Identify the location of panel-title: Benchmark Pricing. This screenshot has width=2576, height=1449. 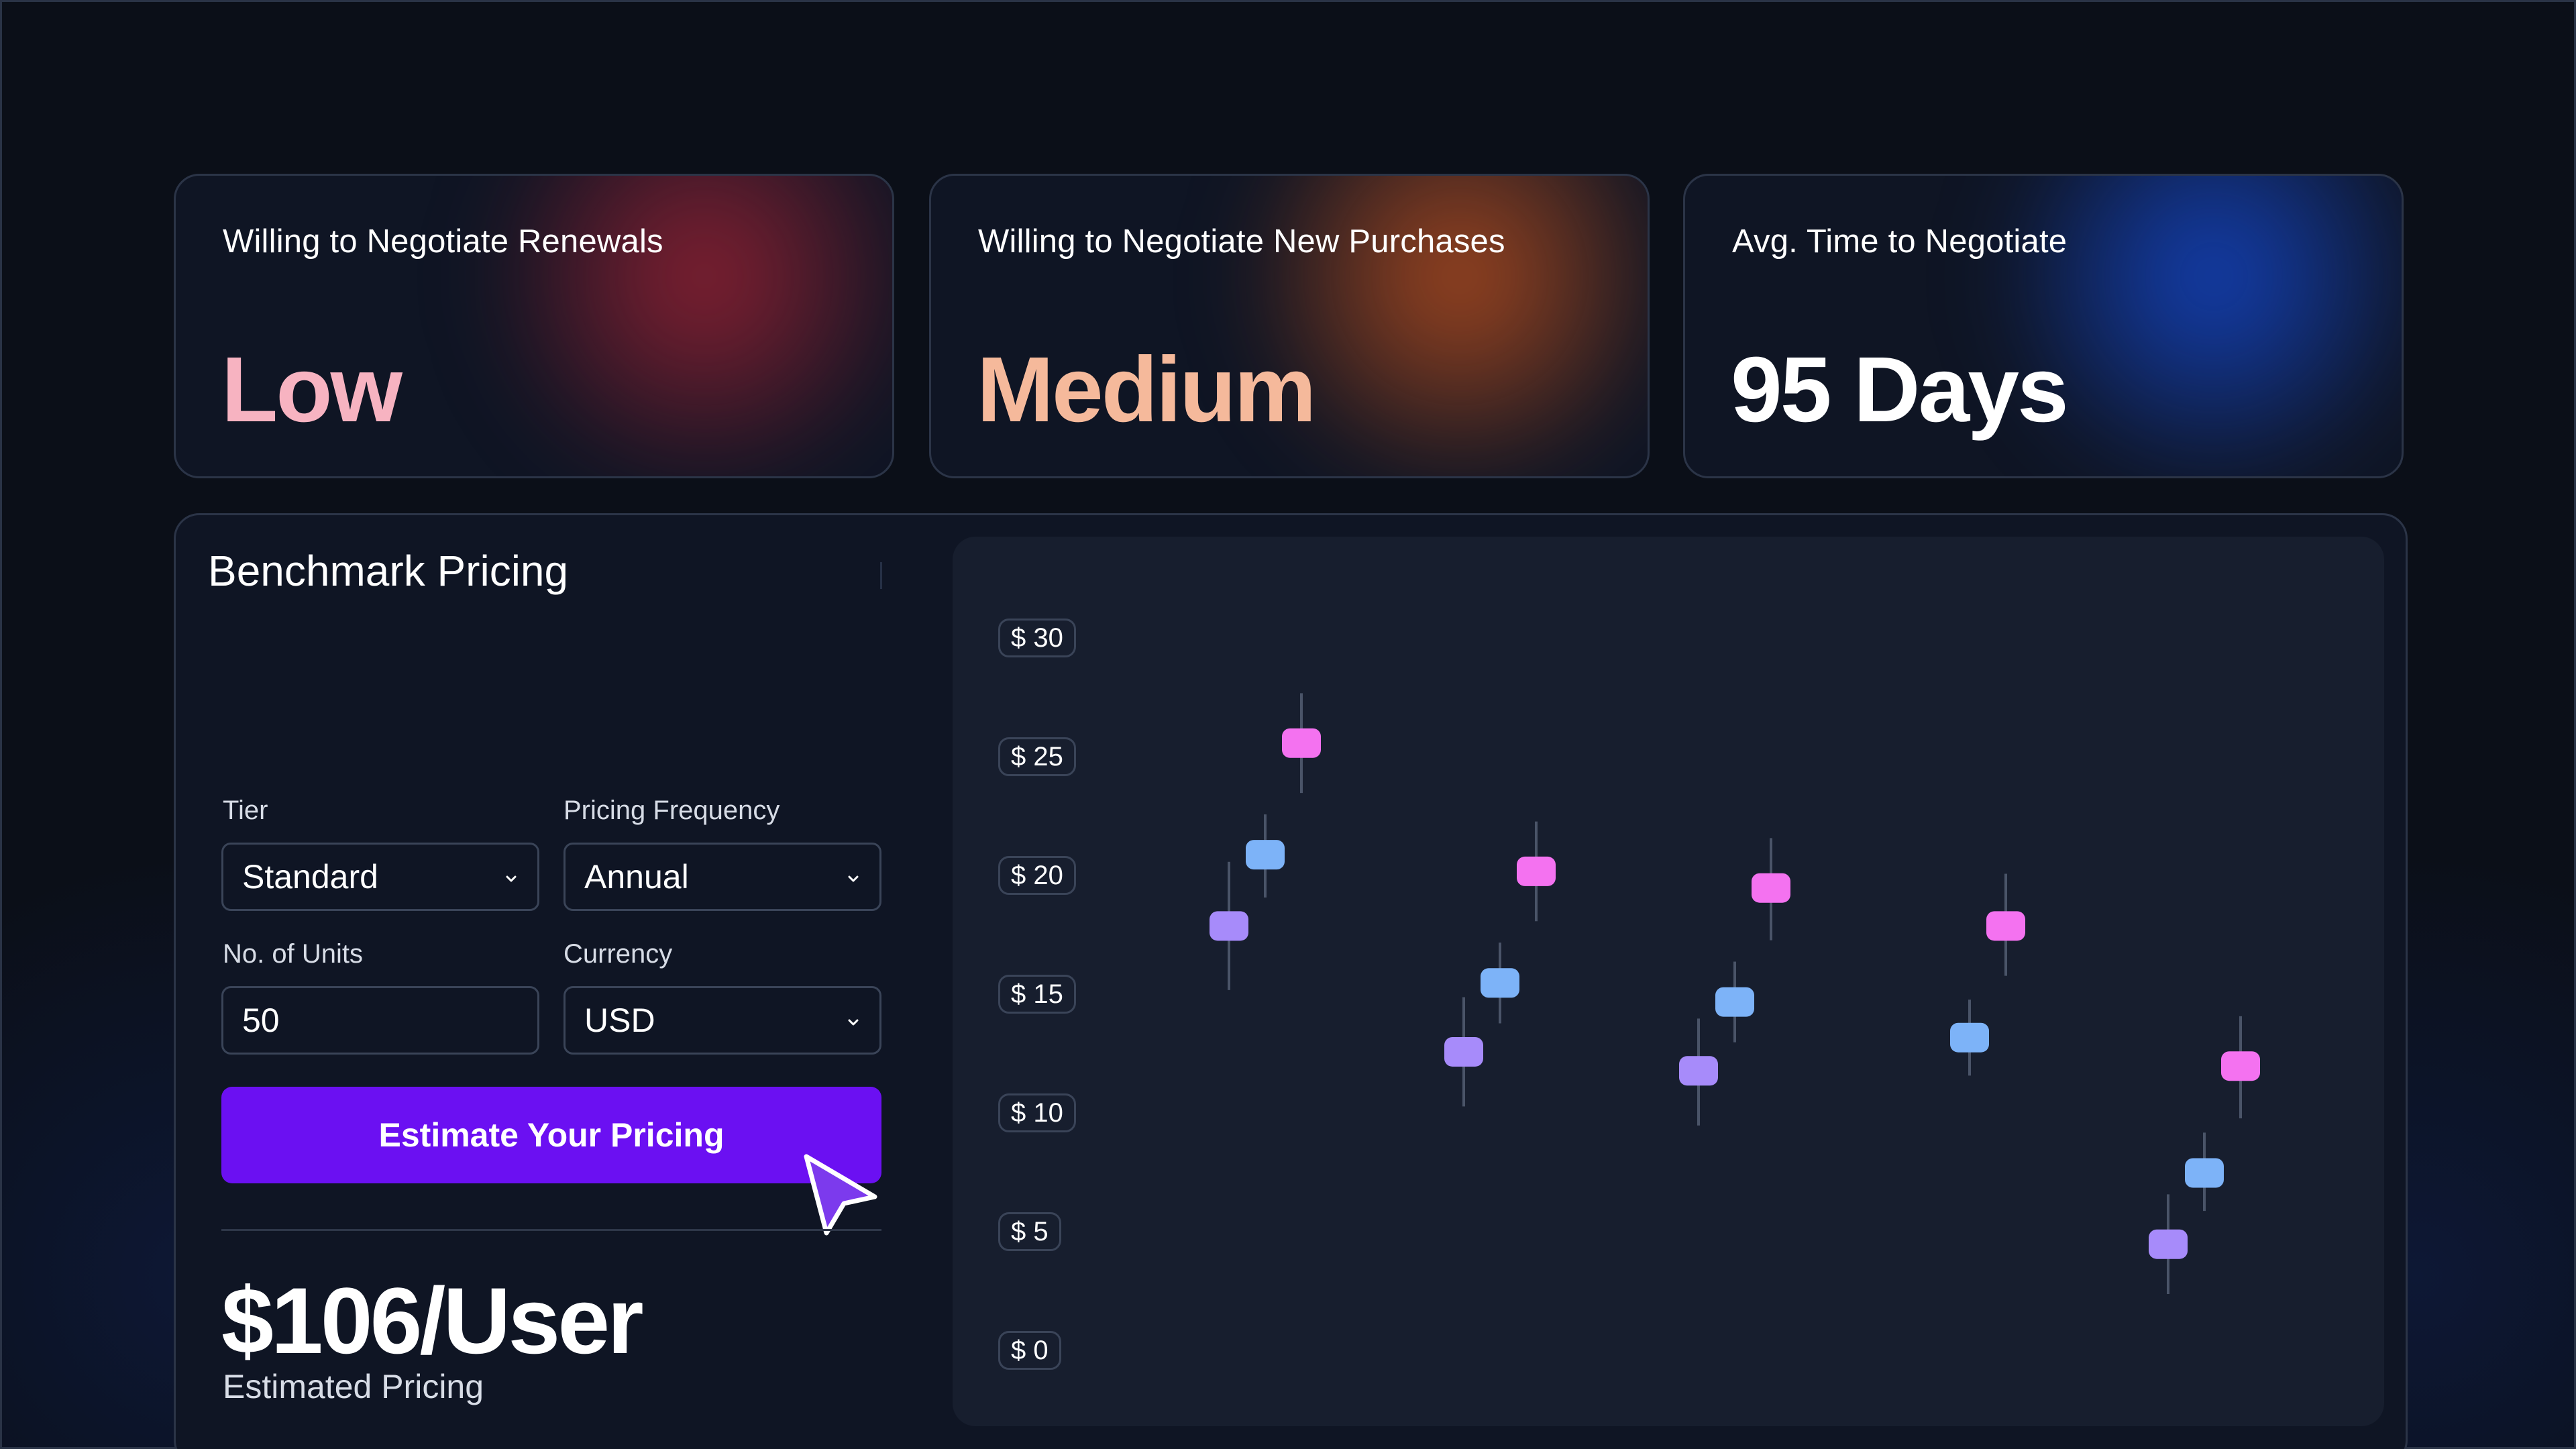
(388, 571).